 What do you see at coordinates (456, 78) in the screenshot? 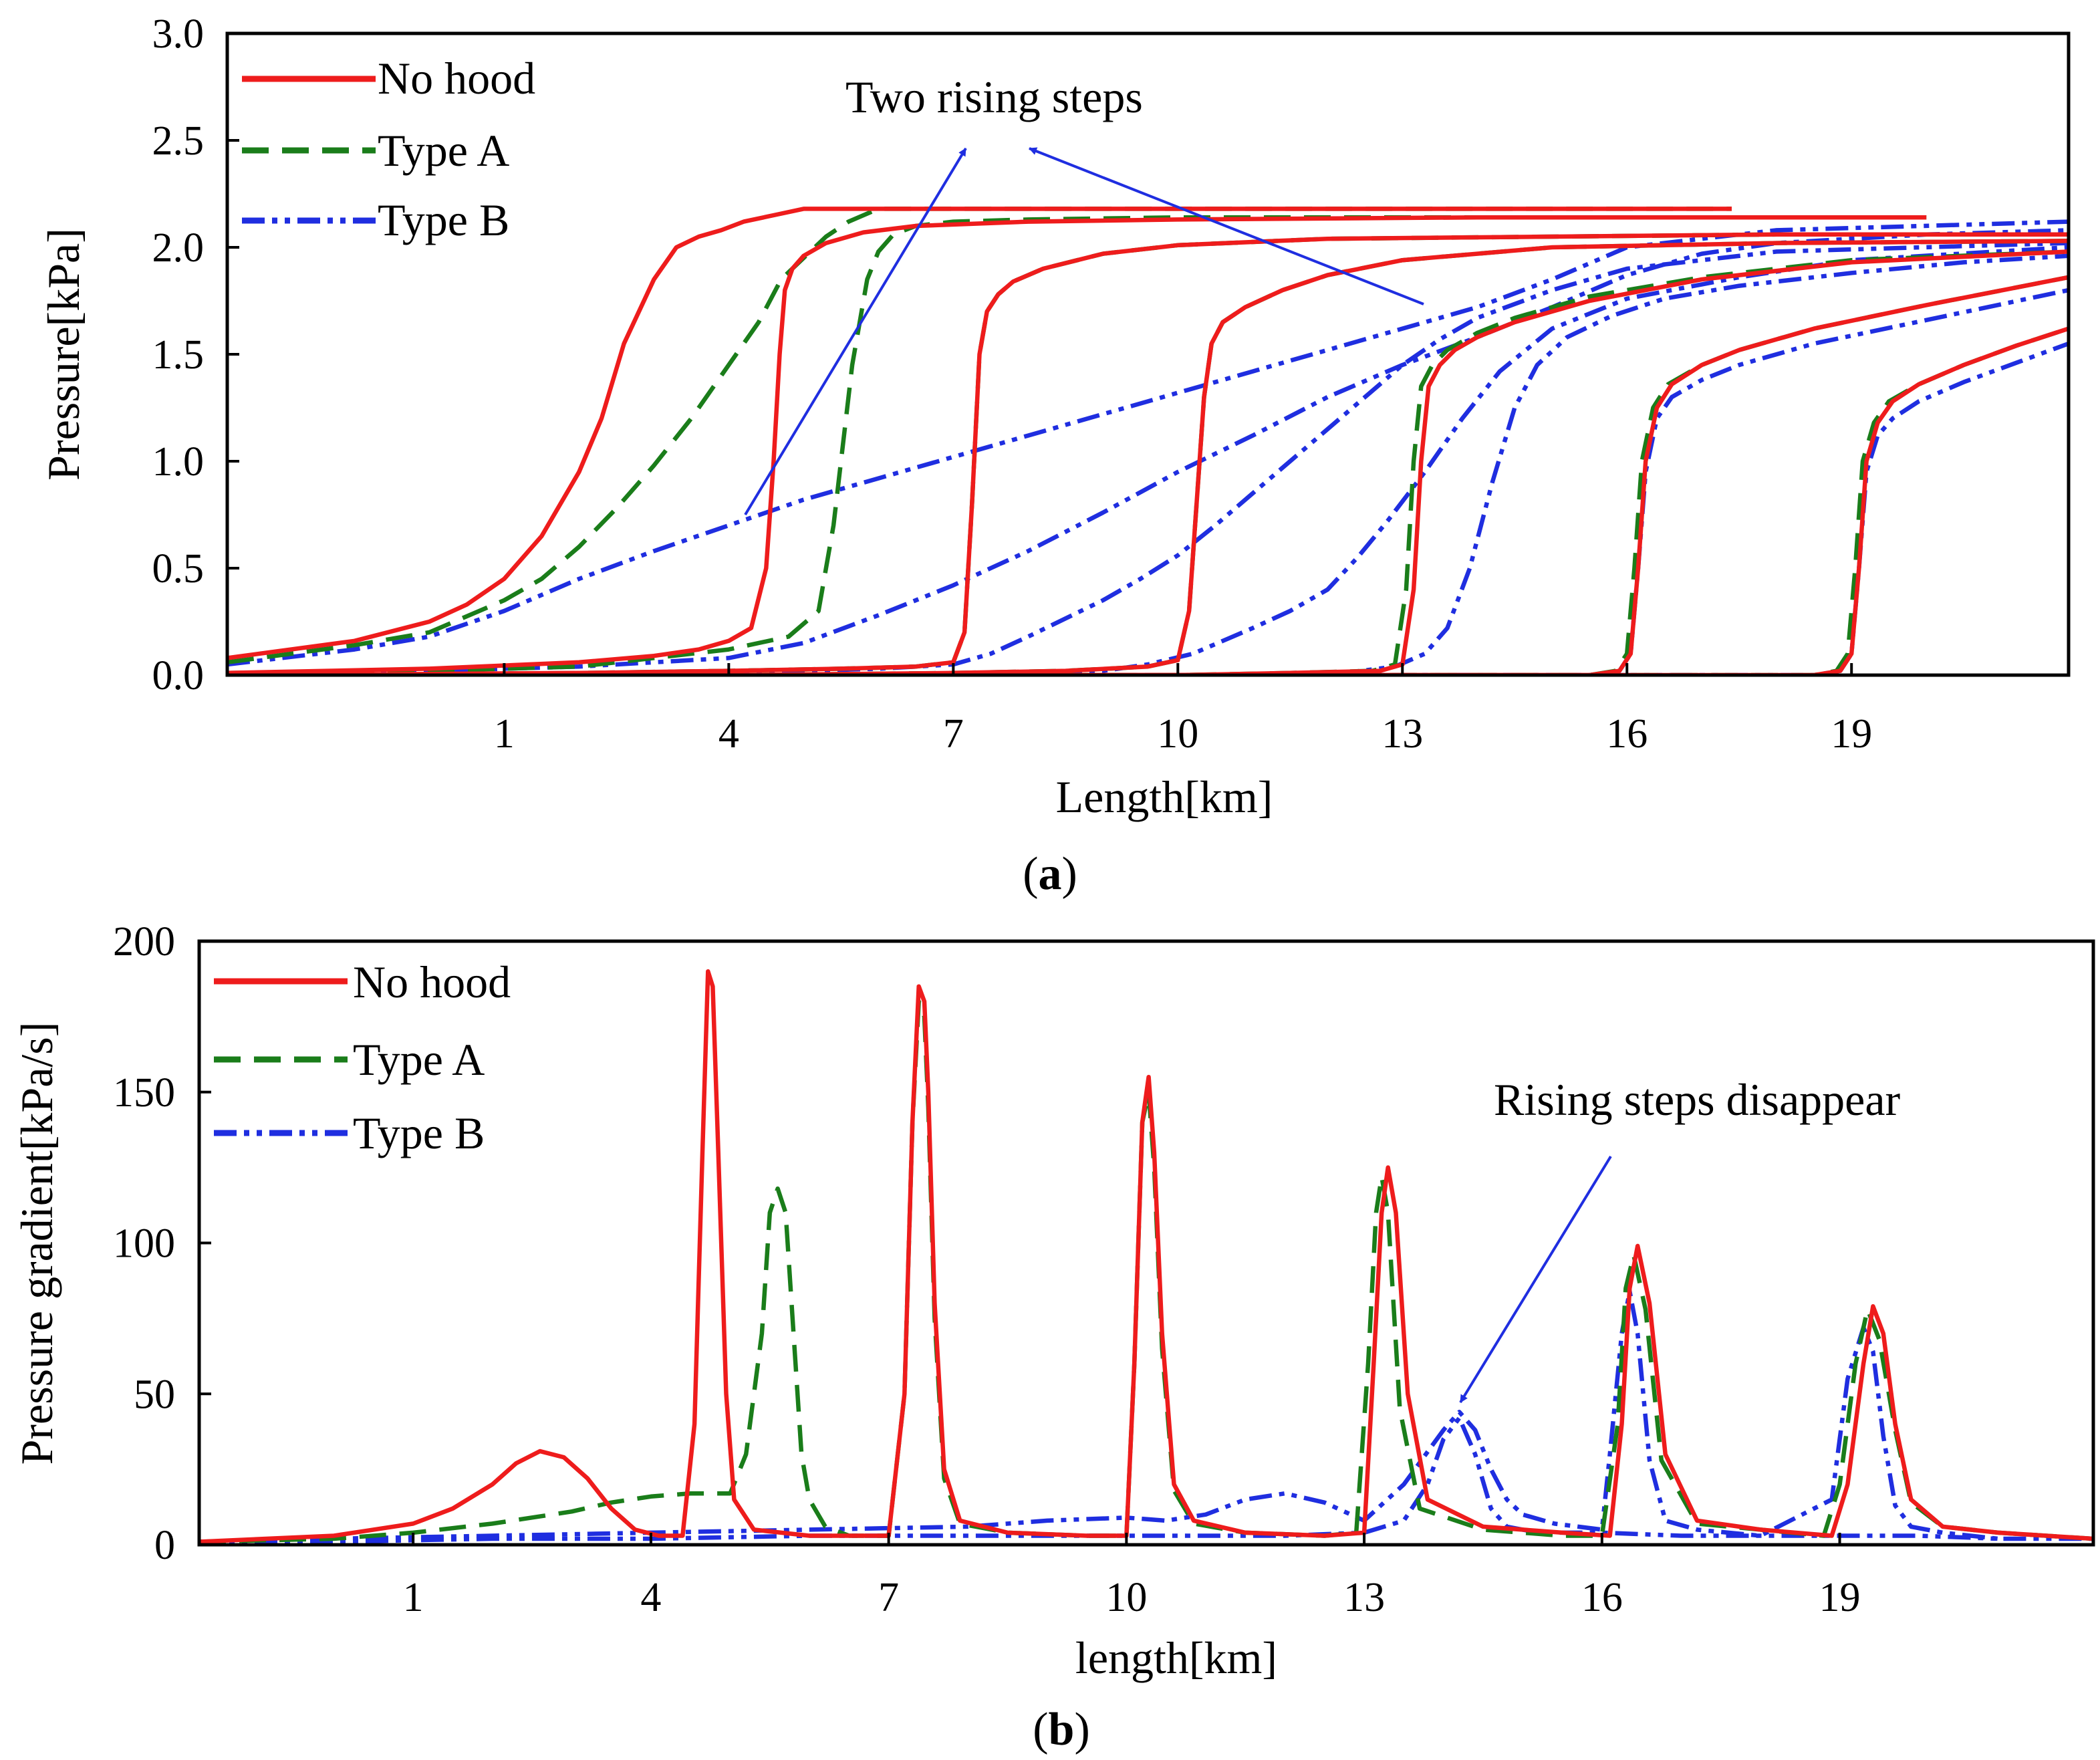
I see `panel-a-legend-label-no-hood: No hood` at bounding box center [456, 78].